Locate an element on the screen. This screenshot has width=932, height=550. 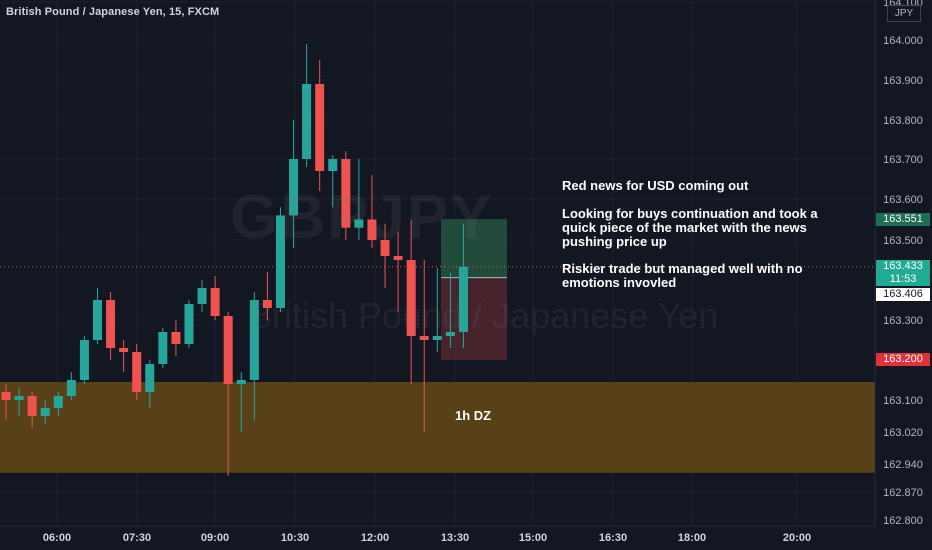
watermark-name: British Pound / Japanese Yen is located at coordinates (483, 315).